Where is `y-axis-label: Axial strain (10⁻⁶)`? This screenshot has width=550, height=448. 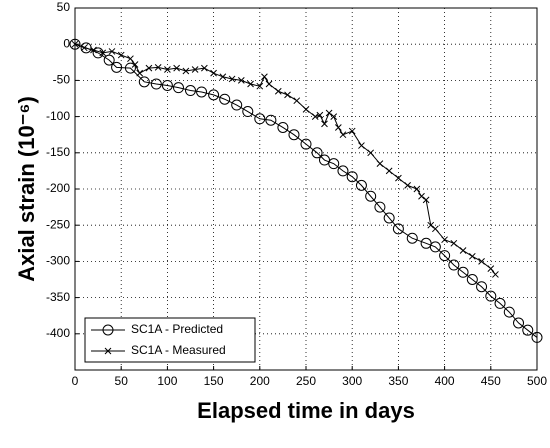 y-axis-label: Axial strain (10⁻⁶) is located at coordinates (26, 189).